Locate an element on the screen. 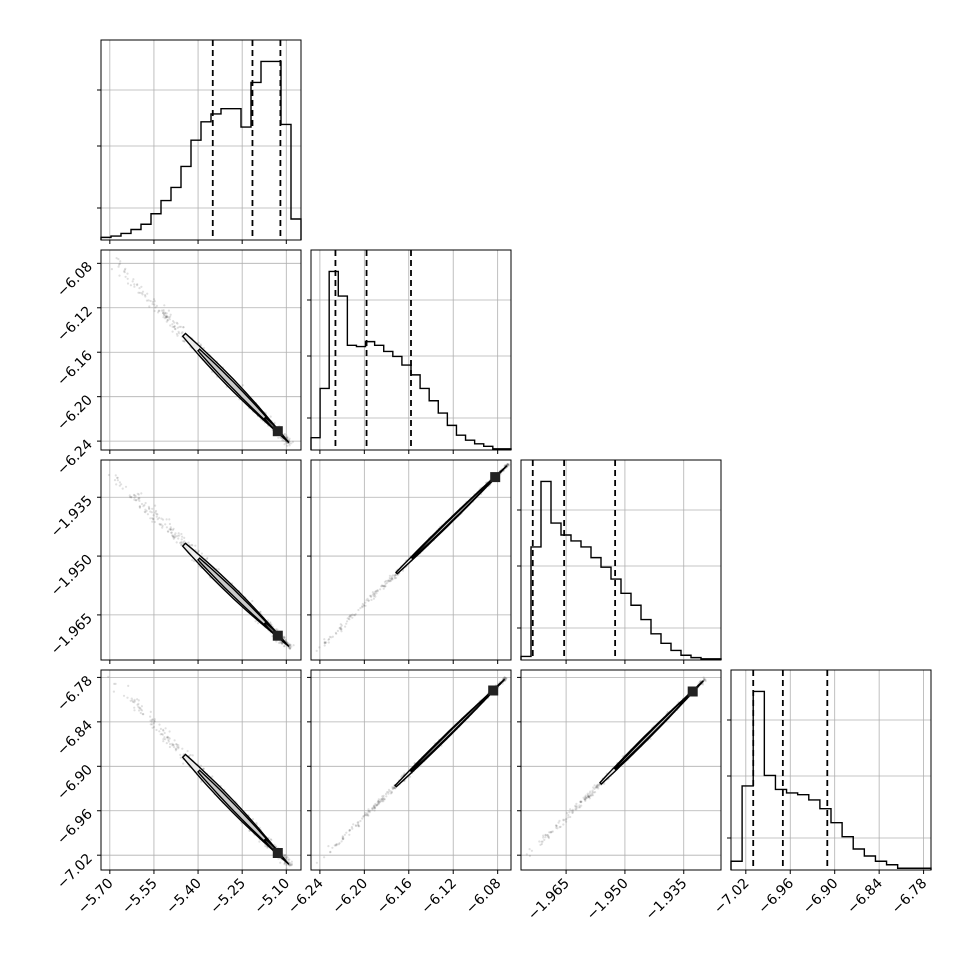 The image size is (970, 970). density-peak is located at coordinates (277, 431).